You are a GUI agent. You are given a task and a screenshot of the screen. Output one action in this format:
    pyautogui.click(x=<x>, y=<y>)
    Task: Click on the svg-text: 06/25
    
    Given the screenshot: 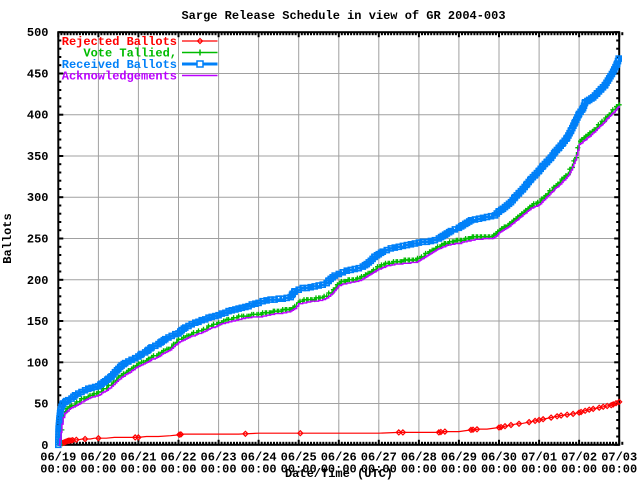 What is the action you would take?
    pyautogui.click(x=299, y=458)
    